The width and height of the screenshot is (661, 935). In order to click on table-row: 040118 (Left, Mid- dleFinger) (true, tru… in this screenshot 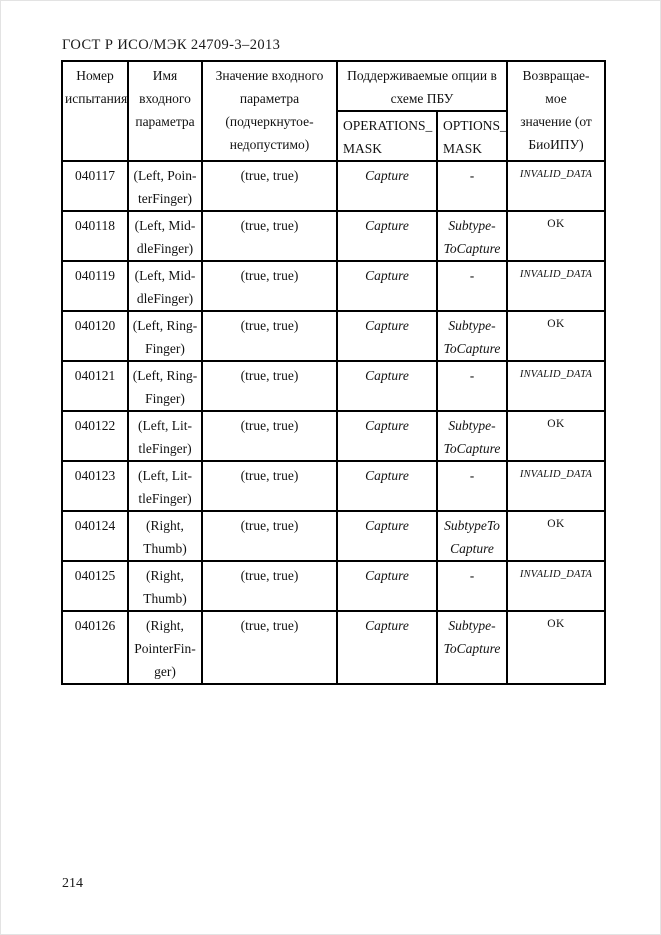, I will do `click(334, 236)`.